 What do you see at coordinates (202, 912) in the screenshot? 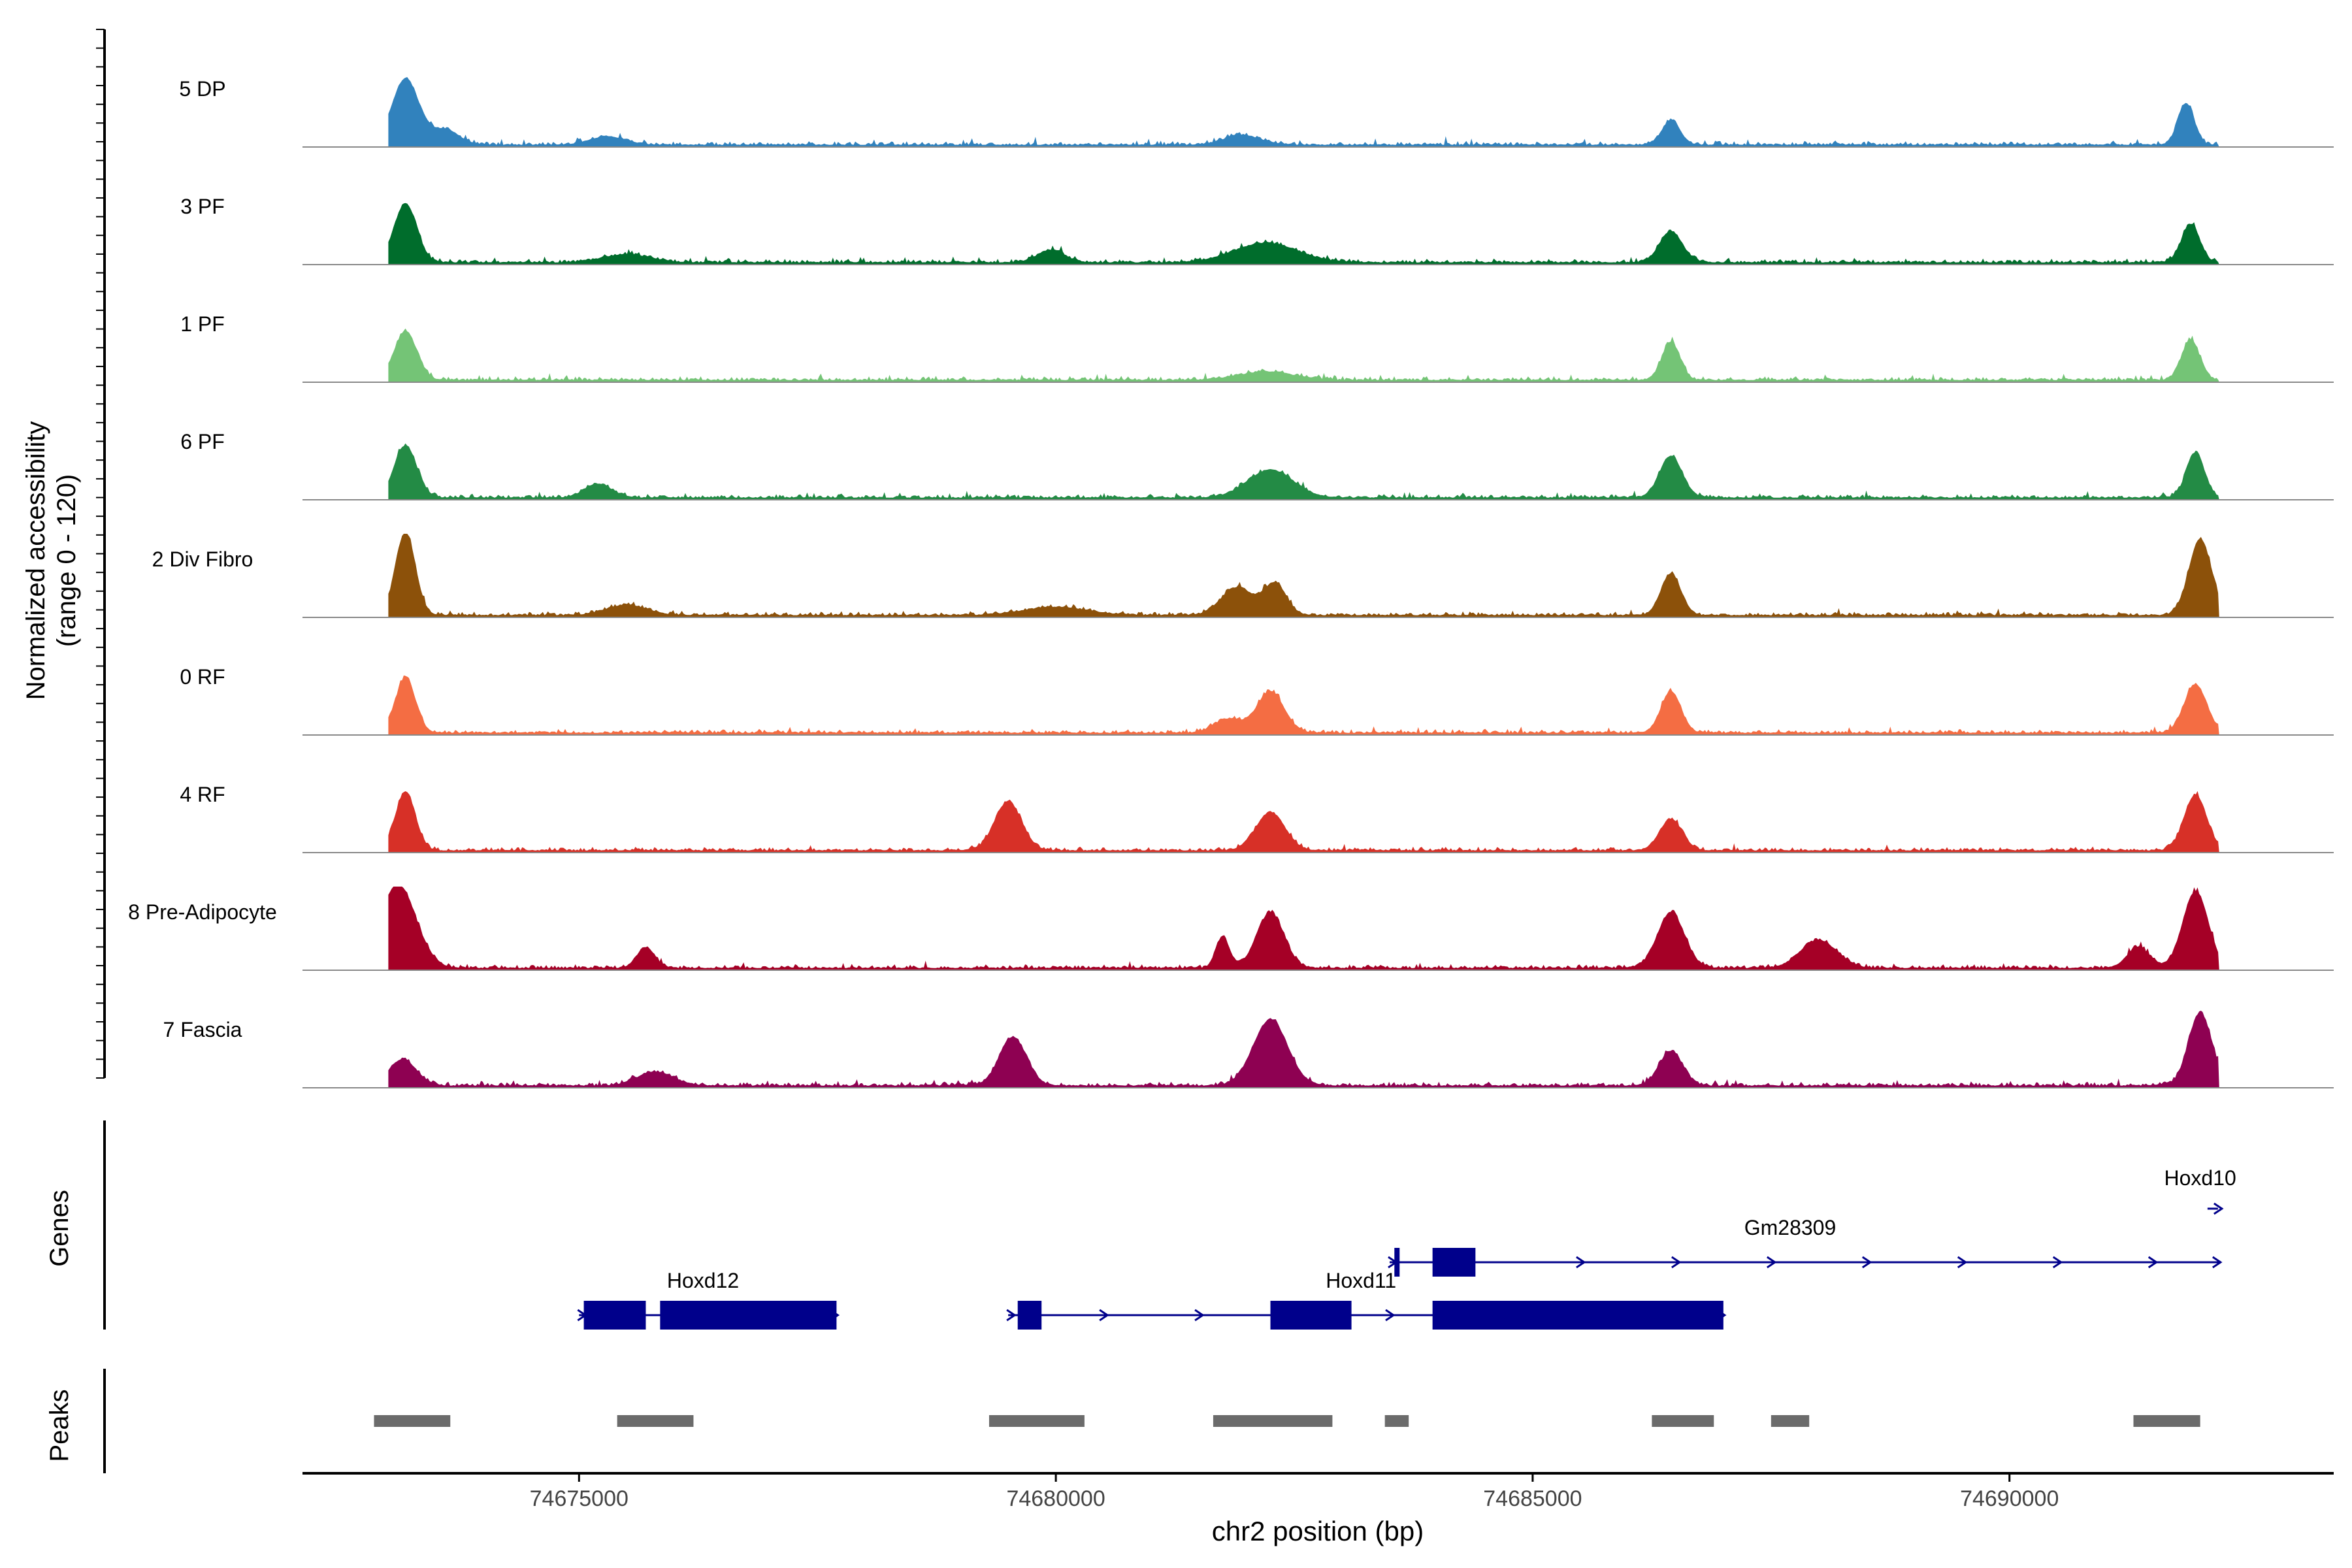
I see `track-label: 8 Pre-Adipocyte` at bounding box center [202, 912].